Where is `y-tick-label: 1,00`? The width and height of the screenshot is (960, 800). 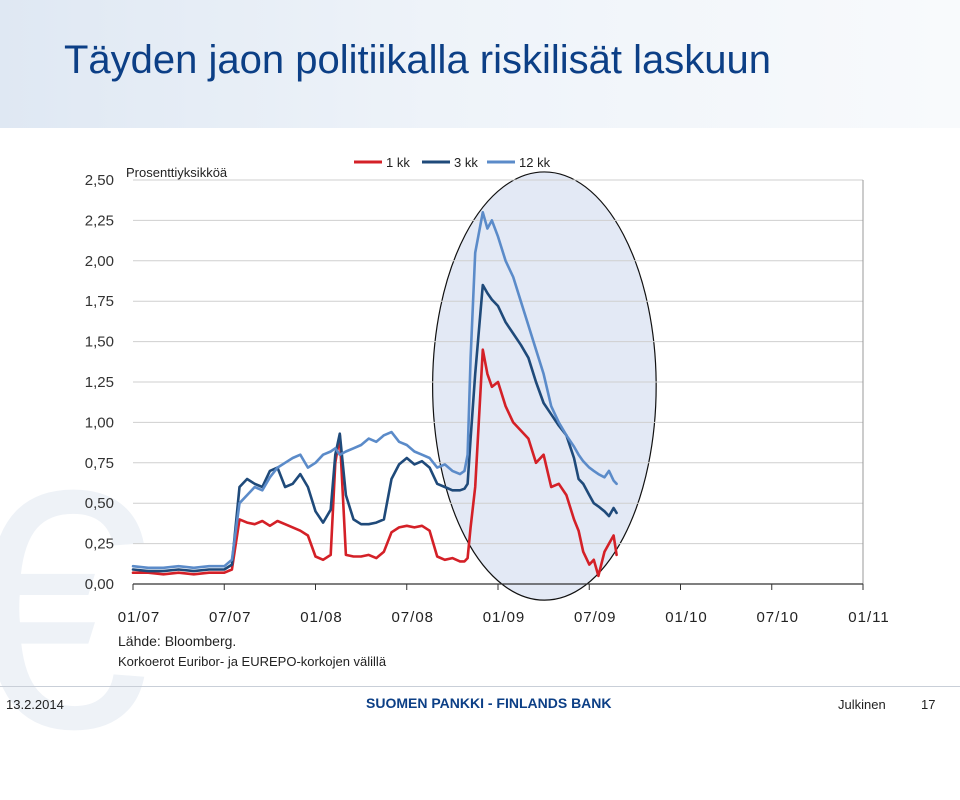 y-tick-label: 1,00 is located at coordinates (99, 422).